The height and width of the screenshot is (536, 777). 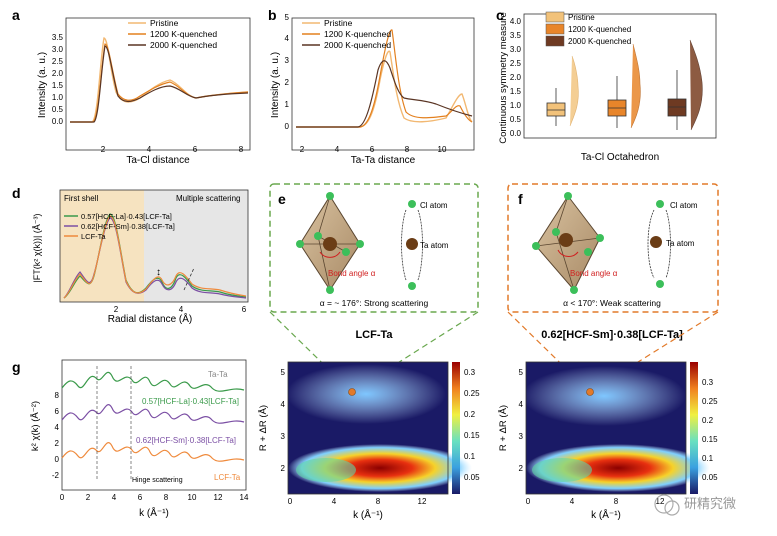 I want to click on curve-lcf-ta-d, so click(x=155, y=257).